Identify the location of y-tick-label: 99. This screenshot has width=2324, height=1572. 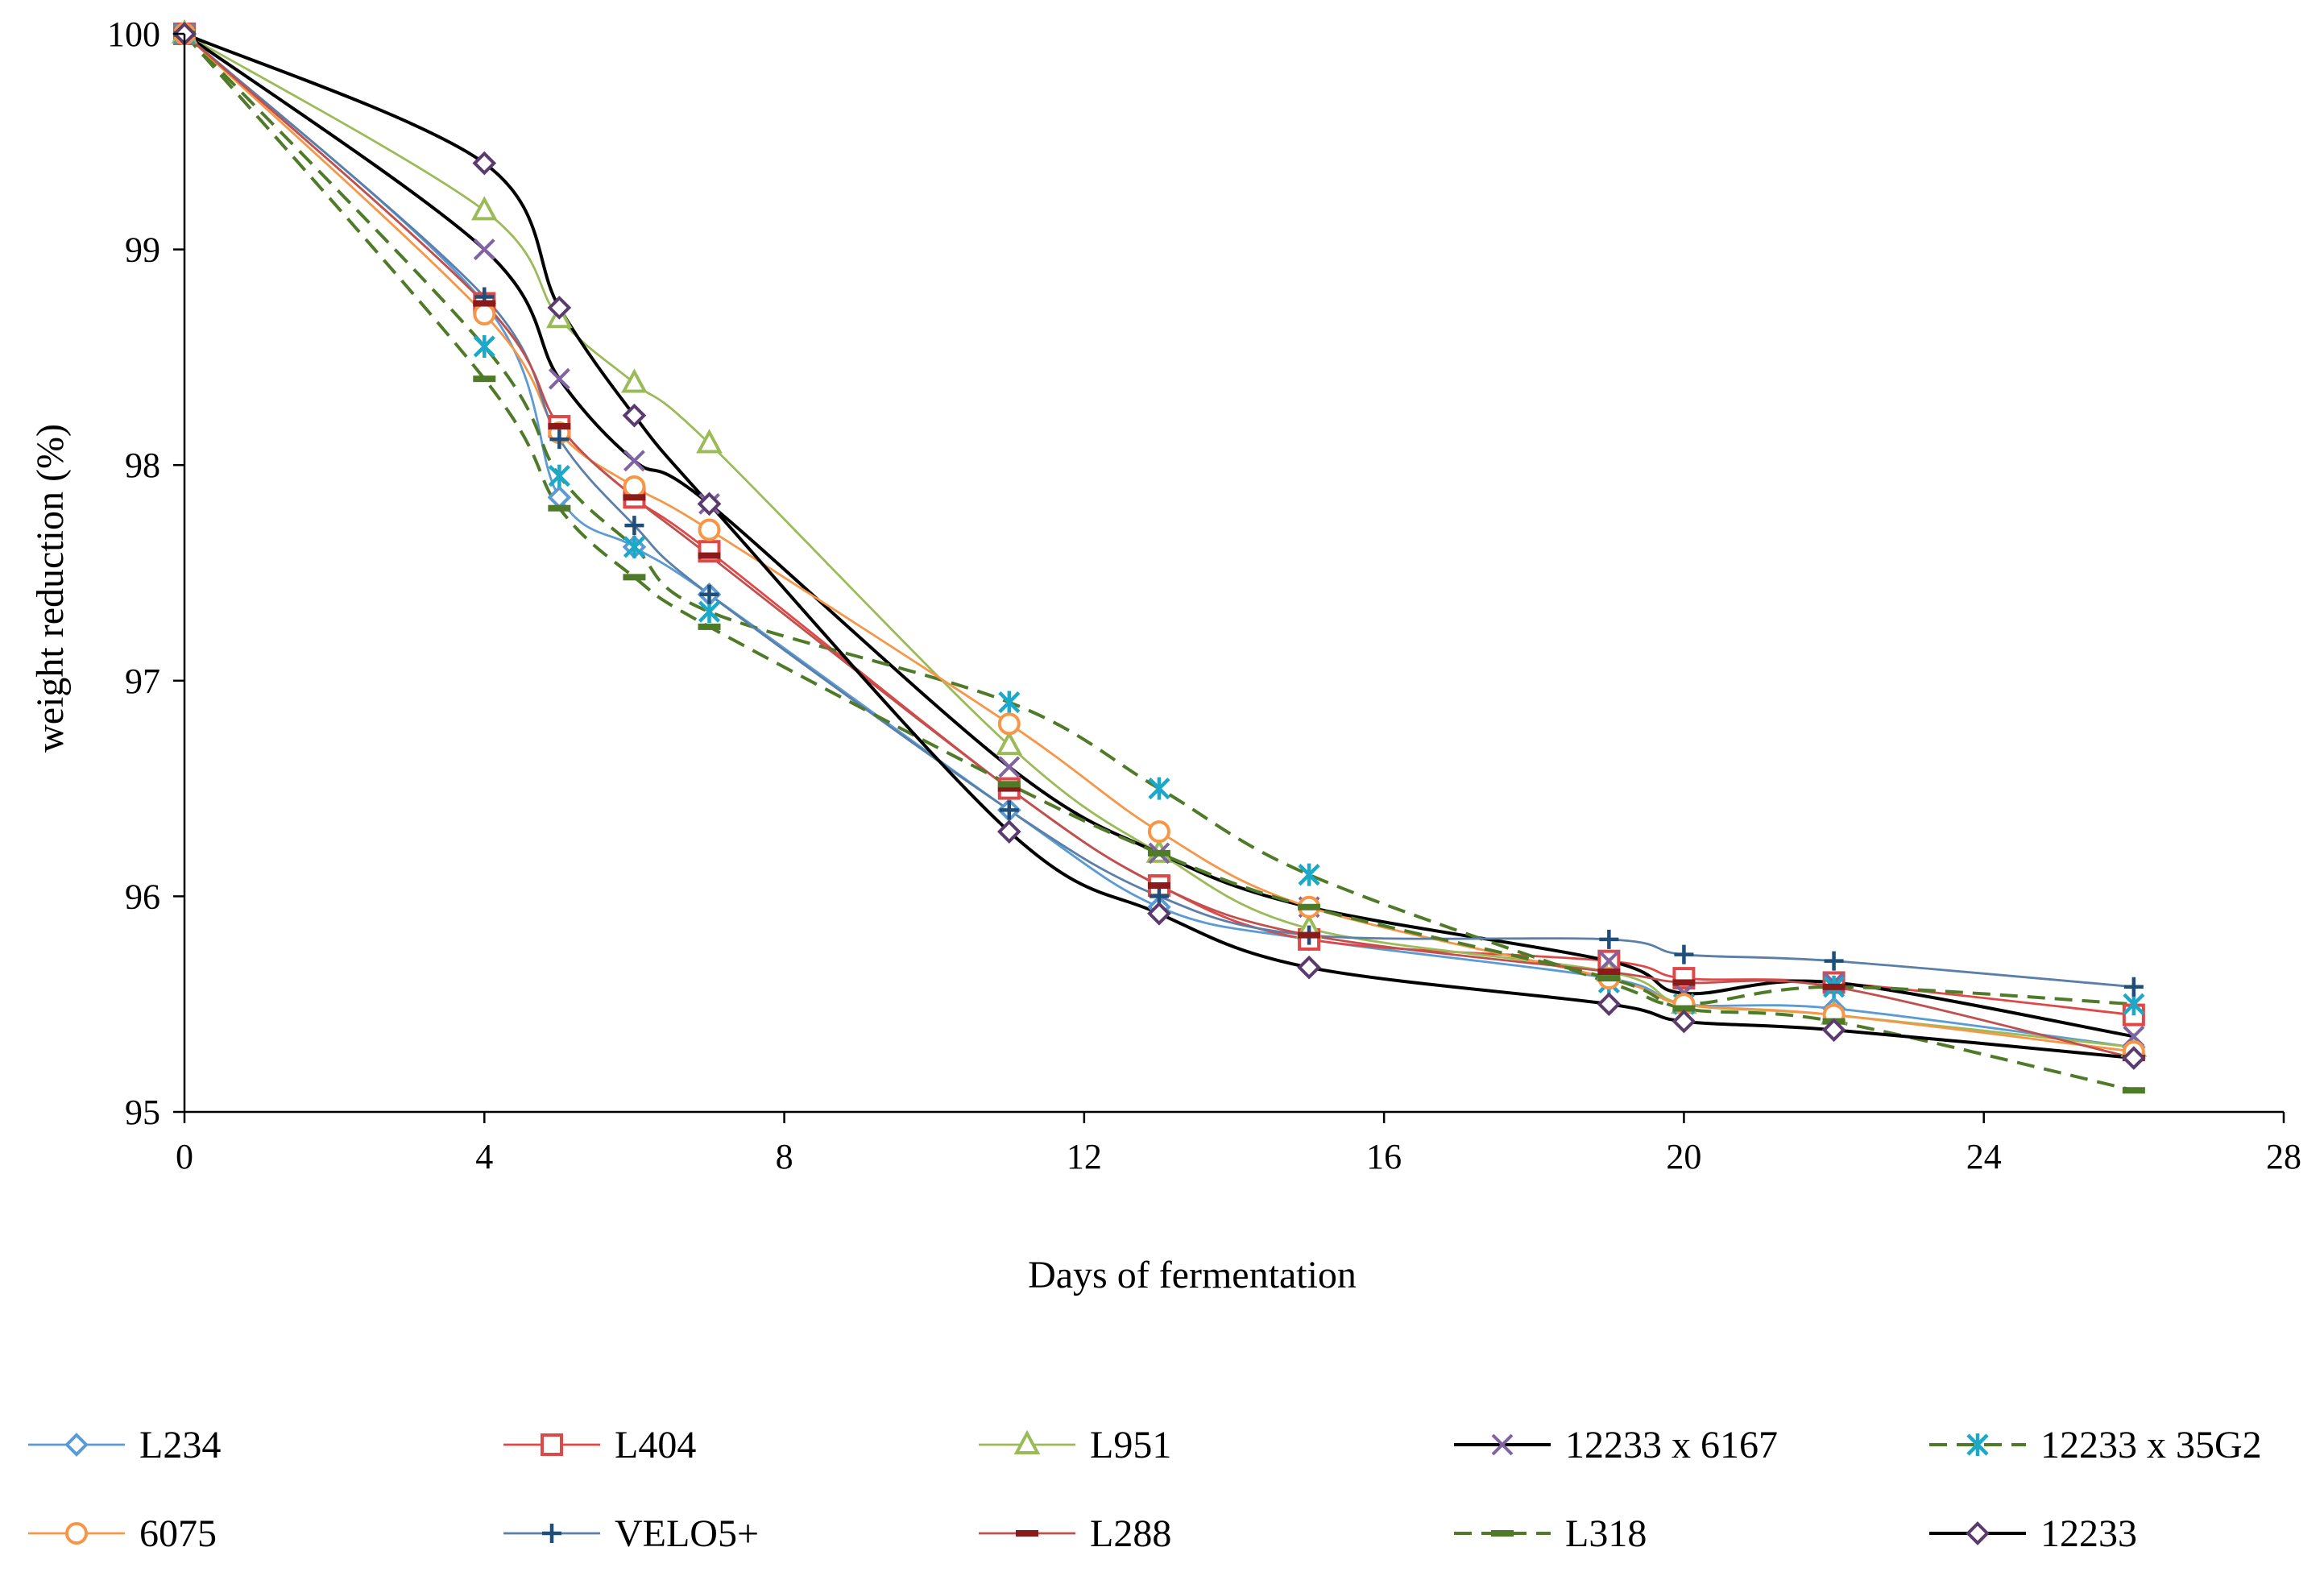
(143, 250).